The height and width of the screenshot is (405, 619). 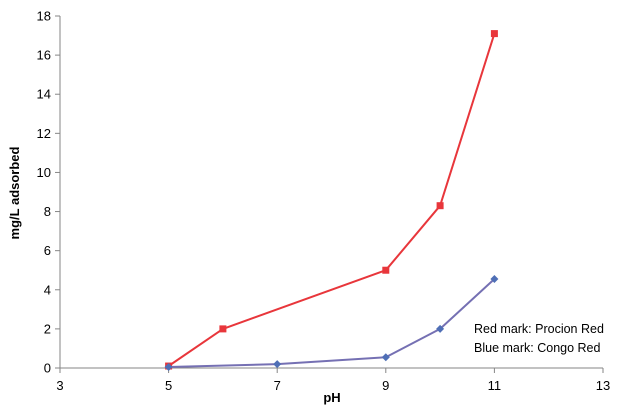 What do you see at coordinates (385, 385) in the screenshot?
I see `x-tick-label: 9` at bounding box center [385, 385].